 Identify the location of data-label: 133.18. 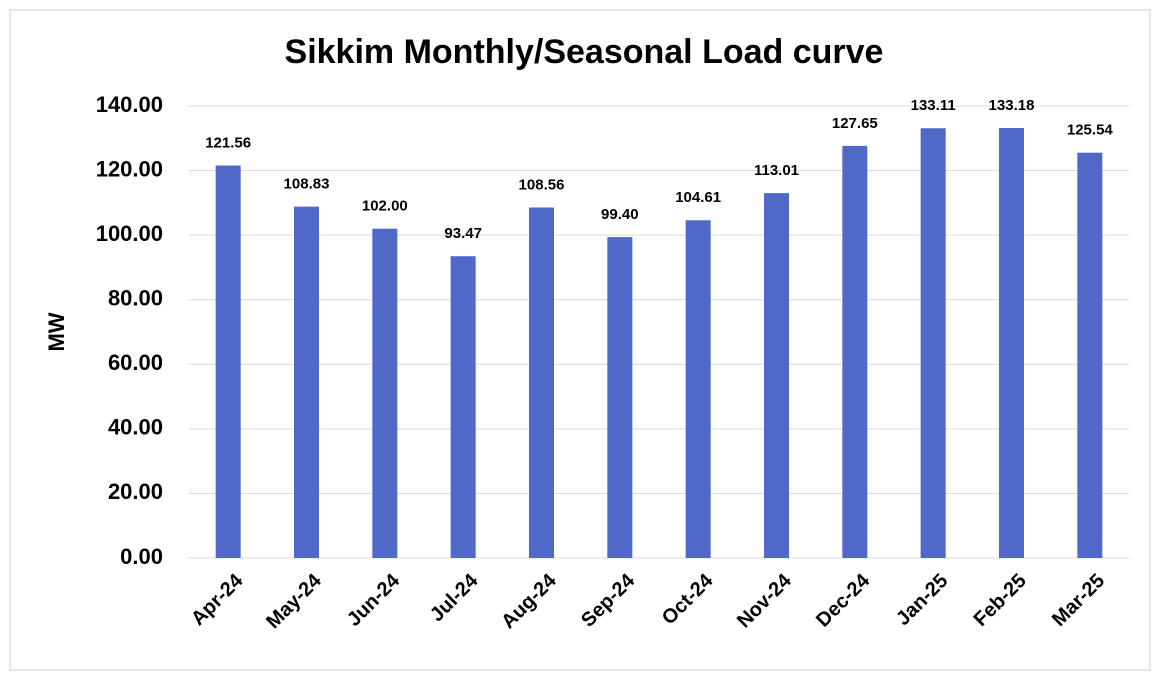
(1012, 105).